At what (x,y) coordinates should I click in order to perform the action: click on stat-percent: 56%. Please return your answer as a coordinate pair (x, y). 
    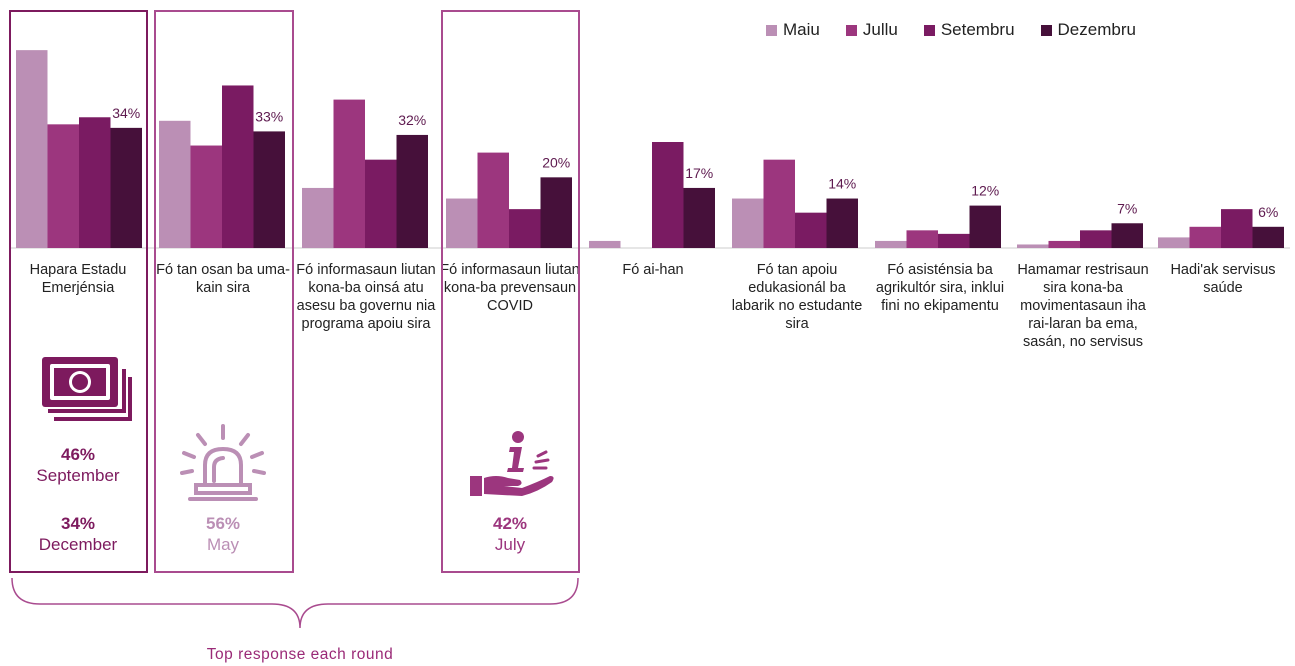
    Looking at the image, I should click on (223, 523).